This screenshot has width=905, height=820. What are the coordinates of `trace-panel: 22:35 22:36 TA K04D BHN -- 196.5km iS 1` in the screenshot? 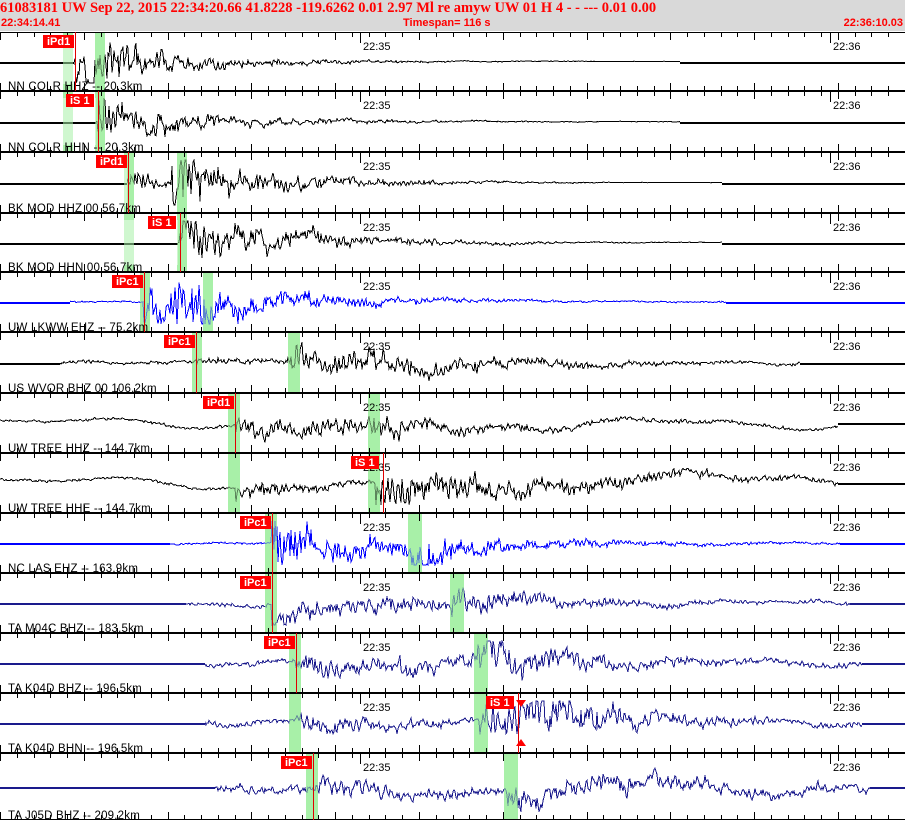 It's located at (452, 723).